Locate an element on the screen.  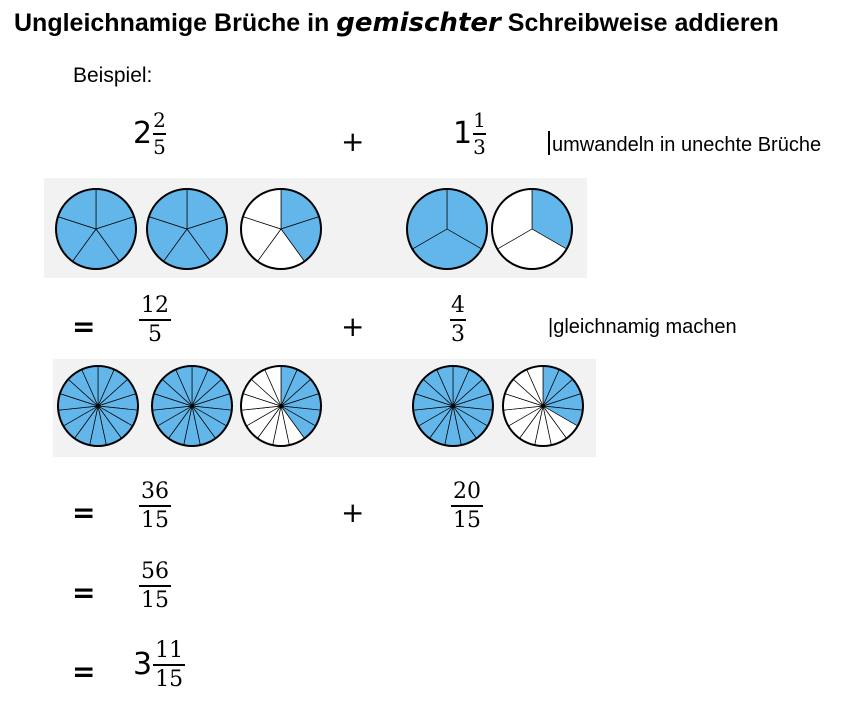
step3-right-fraction: 20 15 is located at coordinates (467, 506).